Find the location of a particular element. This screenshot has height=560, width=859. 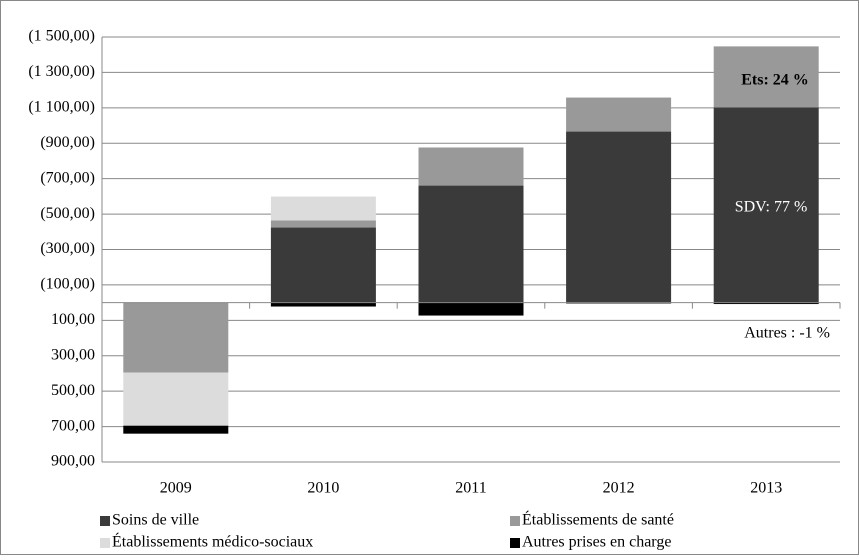

y-tick-label: 700,00 is located at coordinates (73, 425).